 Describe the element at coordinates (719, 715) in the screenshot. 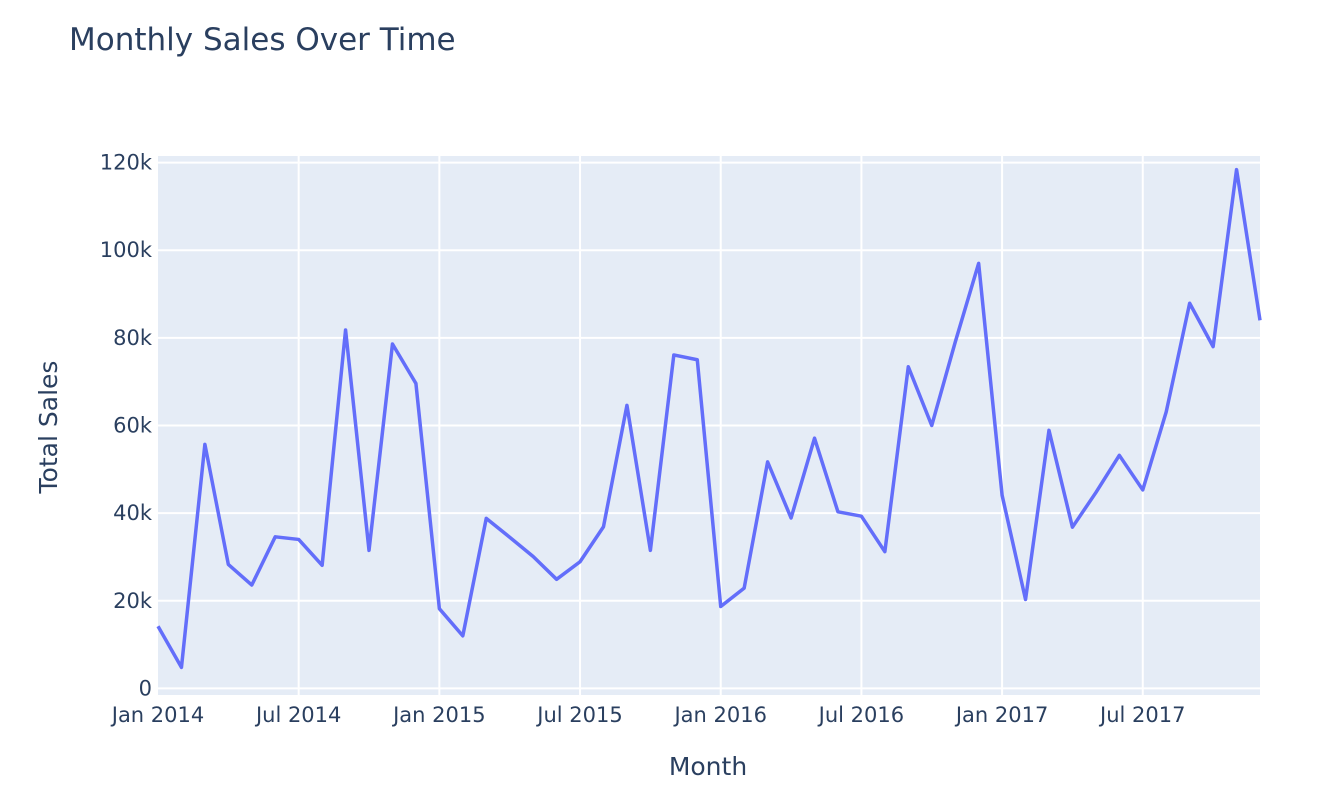

I see `x-tick-label: Jan 2016` at that location.